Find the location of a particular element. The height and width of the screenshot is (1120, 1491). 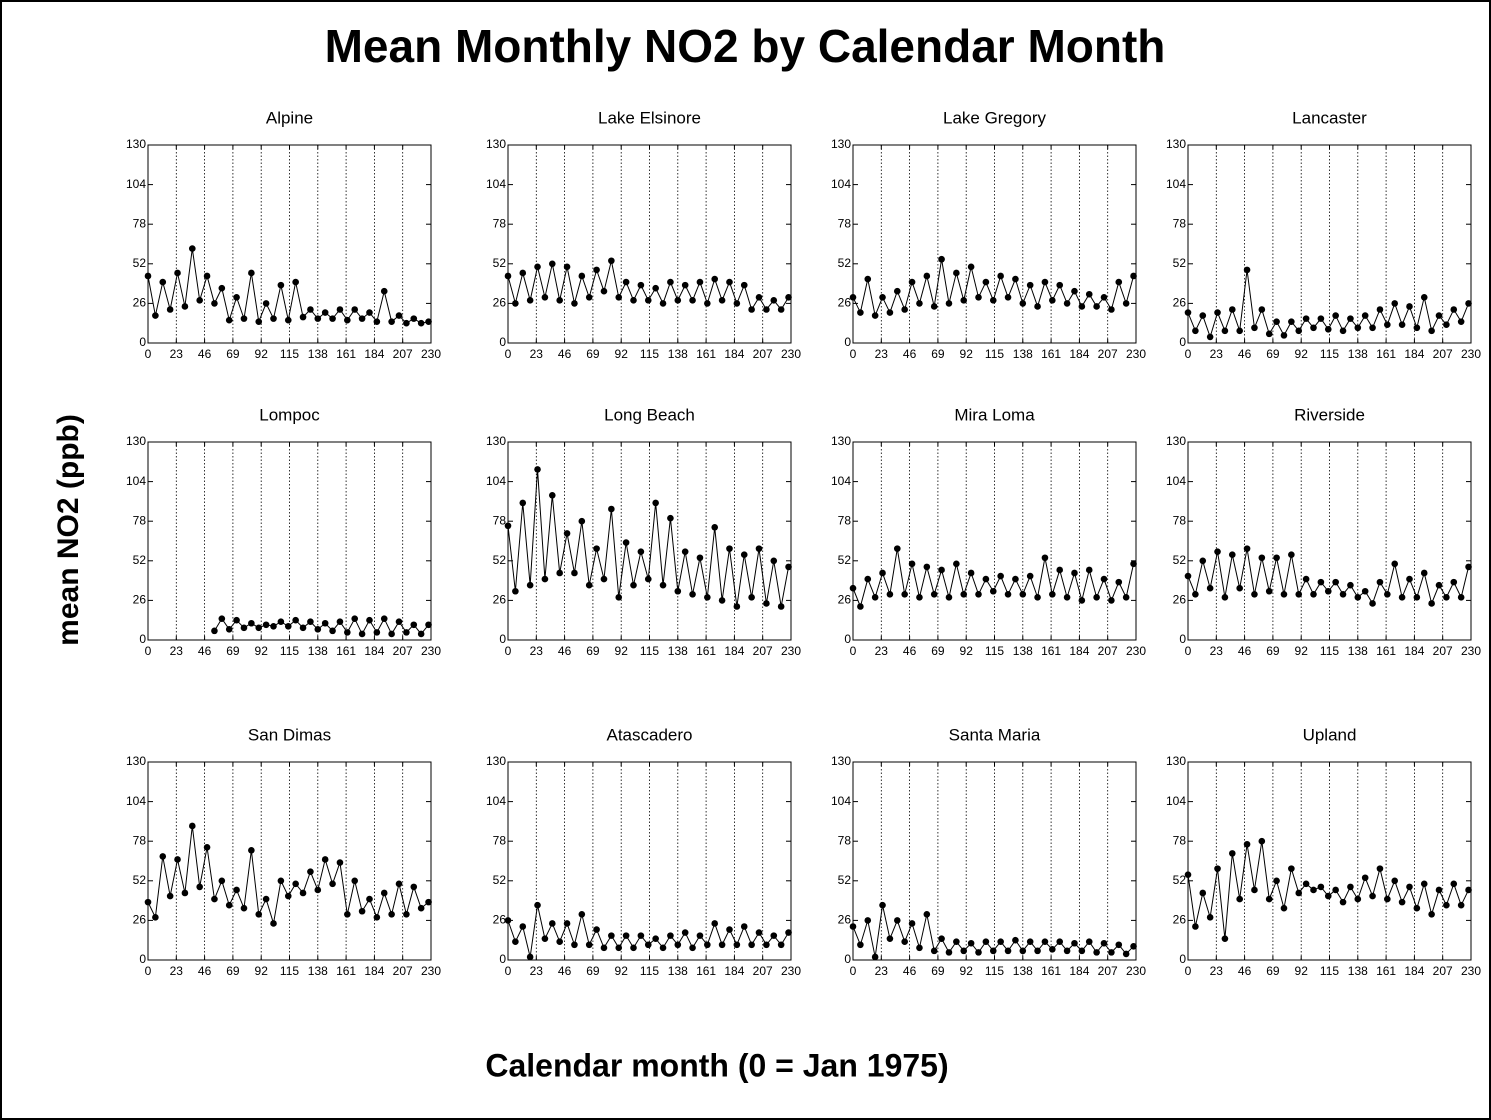

panel-title: Lake Gregory is located at coordinates (994, 117).